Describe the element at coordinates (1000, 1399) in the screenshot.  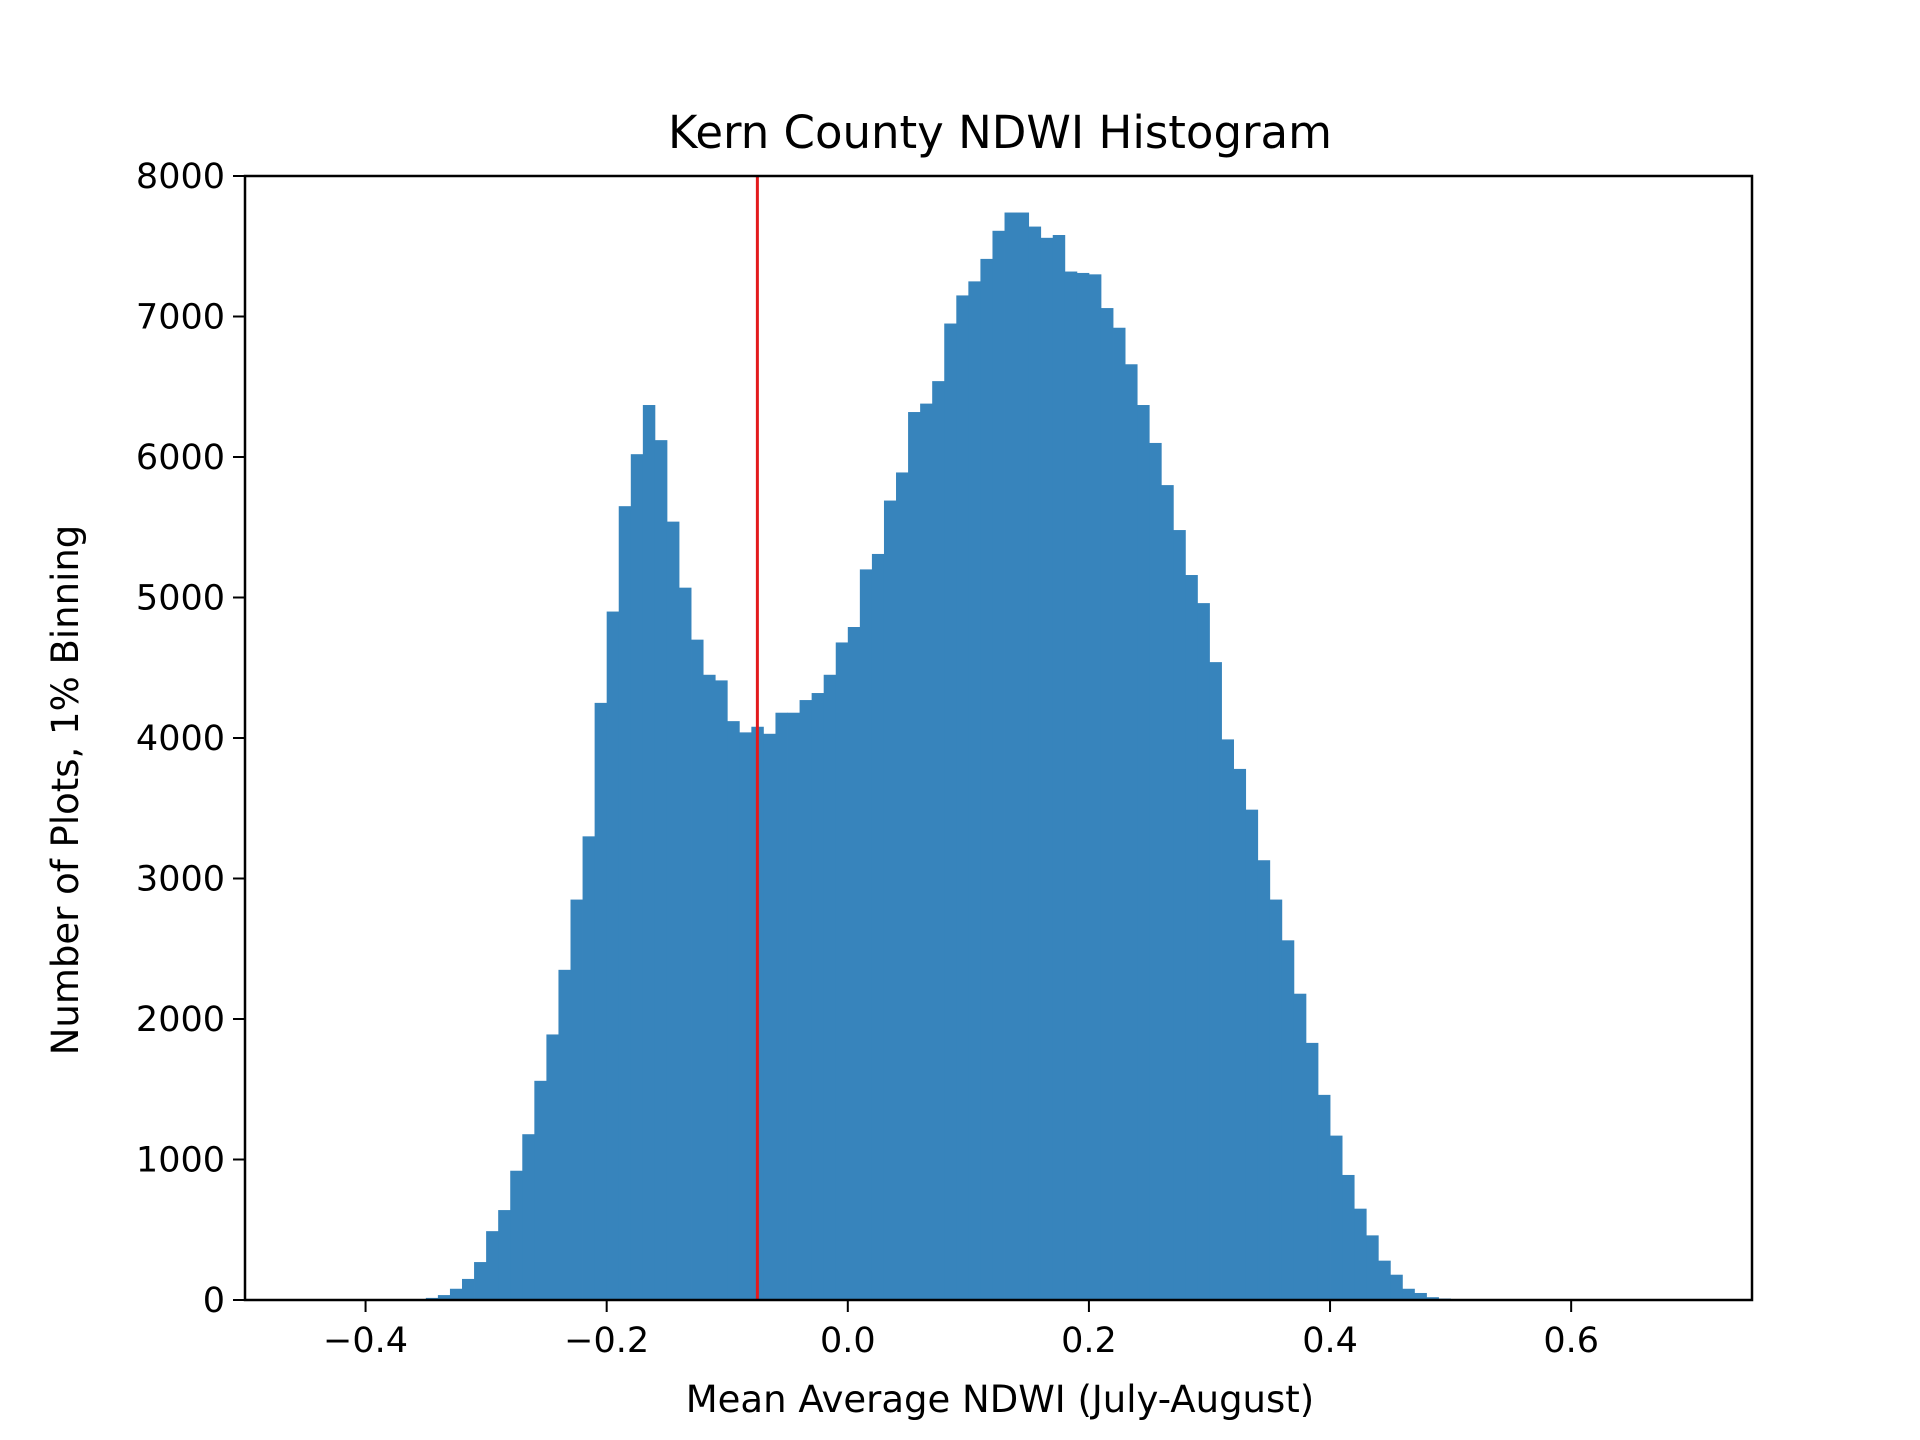
I see `x-axis-label: Mean Average NDWI (July-August)` at that location.